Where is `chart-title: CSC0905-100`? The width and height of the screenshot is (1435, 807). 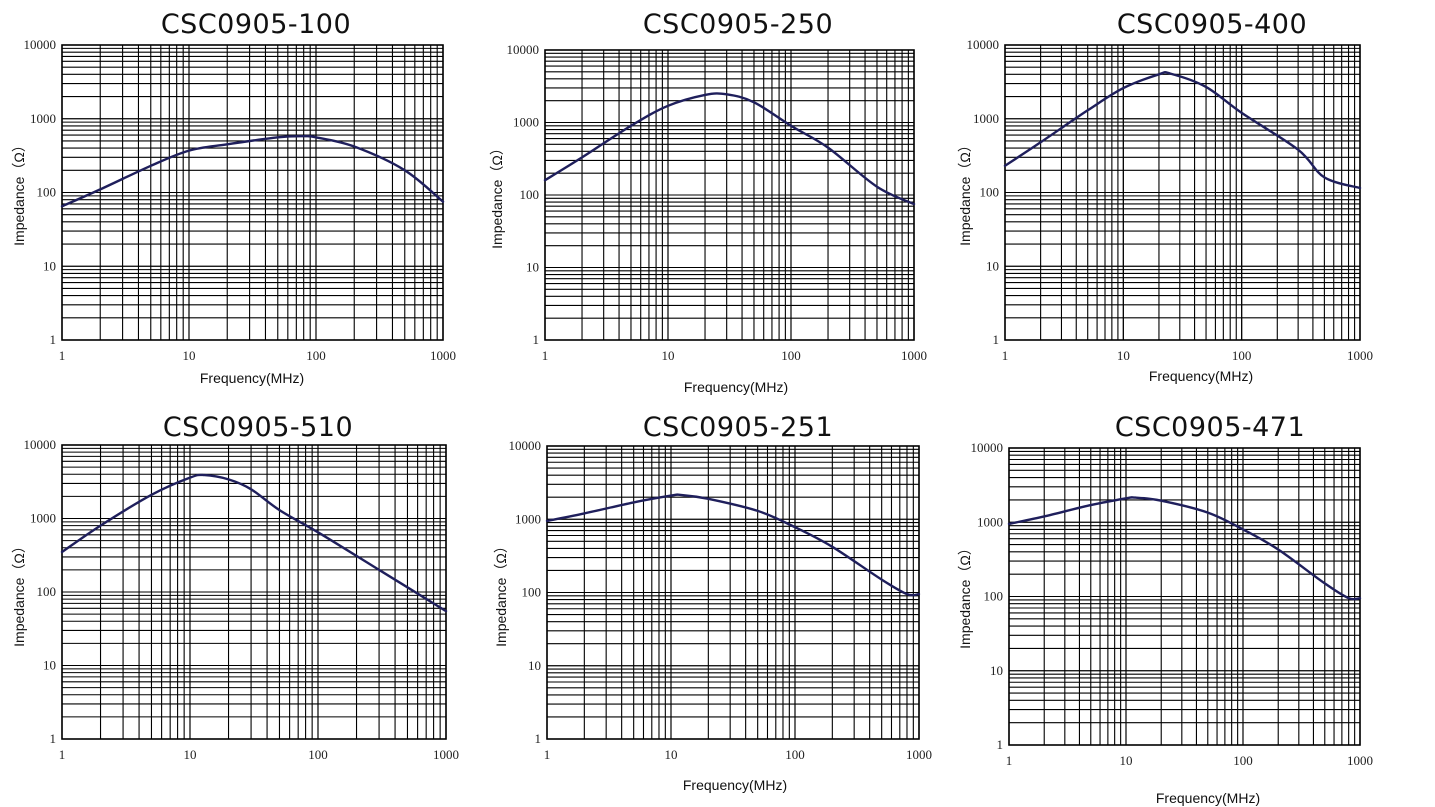
chart-title: CSC0905-100 is located at coordinates (256, 24).